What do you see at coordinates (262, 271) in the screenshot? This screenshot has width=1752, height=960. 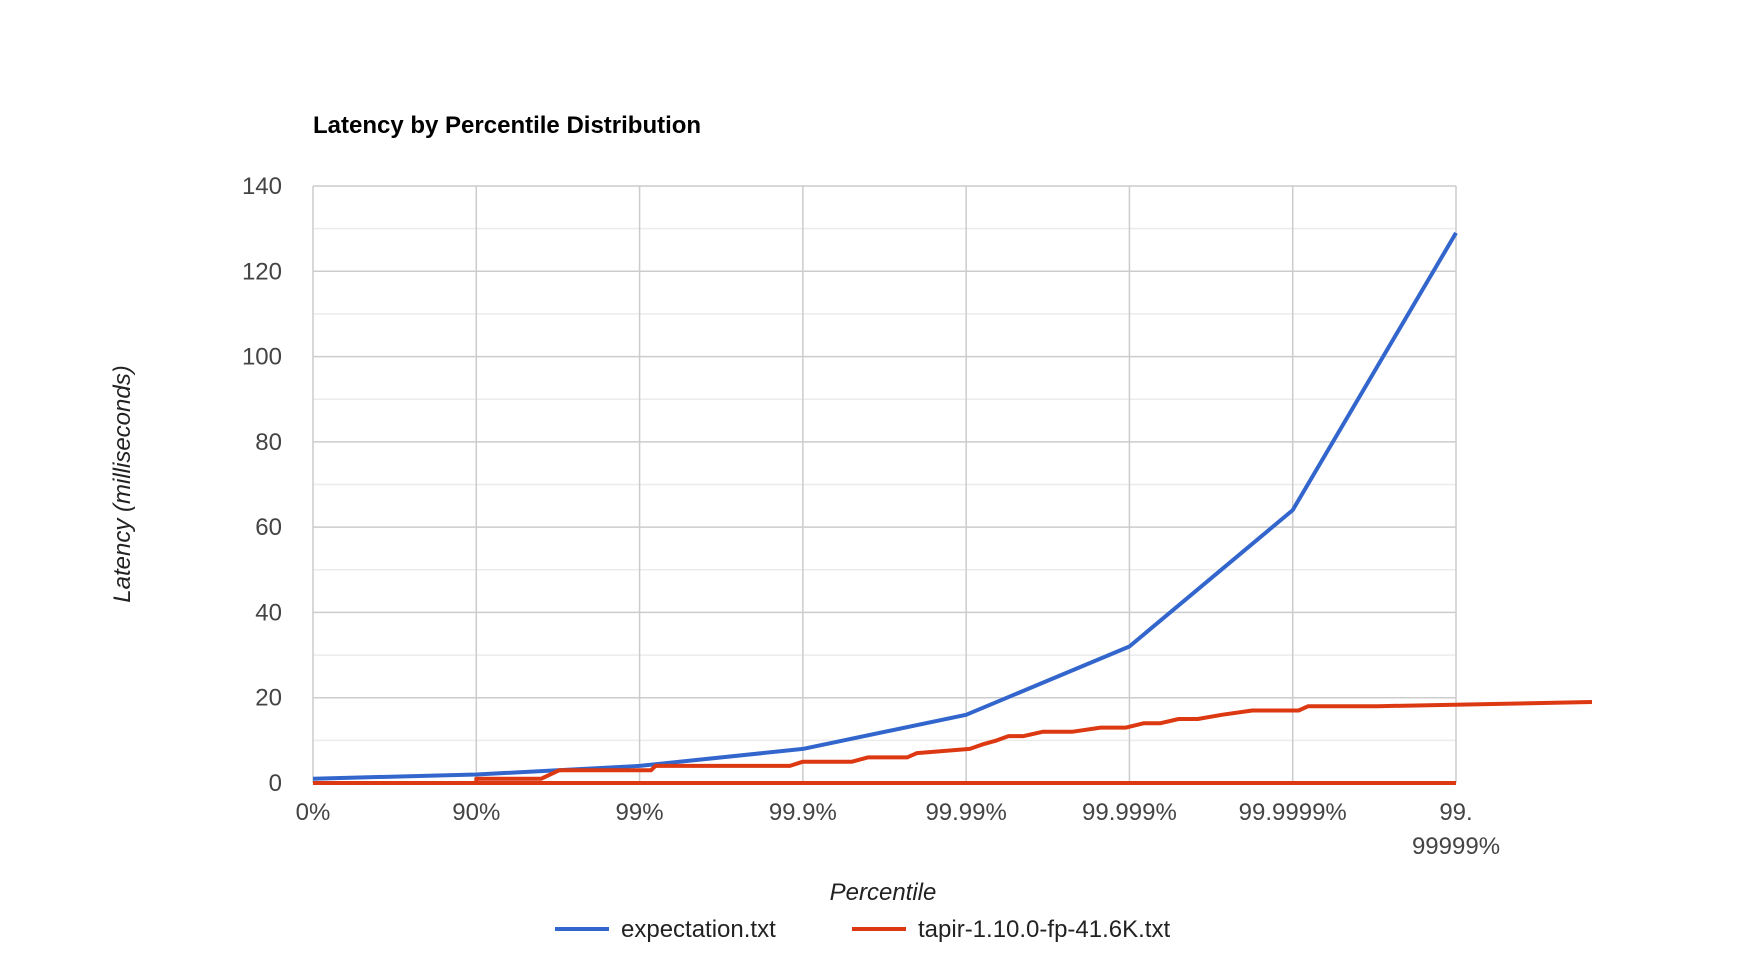 I see `y-tick-label: 120` at bounding box center [262, 271].